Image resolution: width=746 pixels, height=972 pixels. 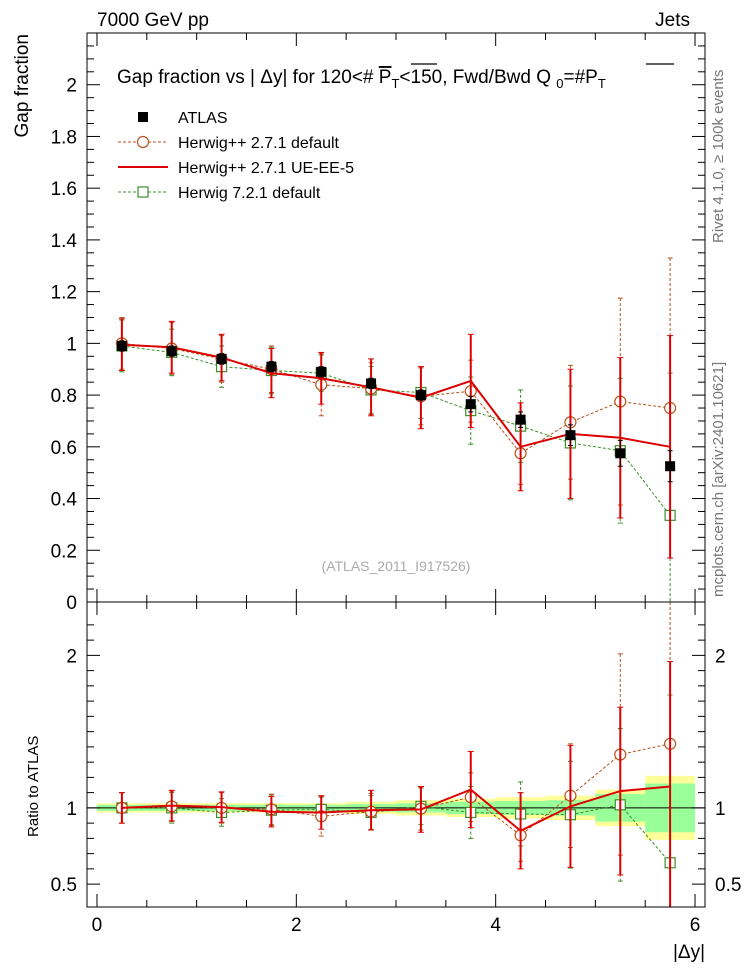 I want to click on main-y-tick-labels: 0 0.2 0.4 0.6 0.8 1 1.2 1.4 1.6 1.8 2, so click(x=64, y=345).